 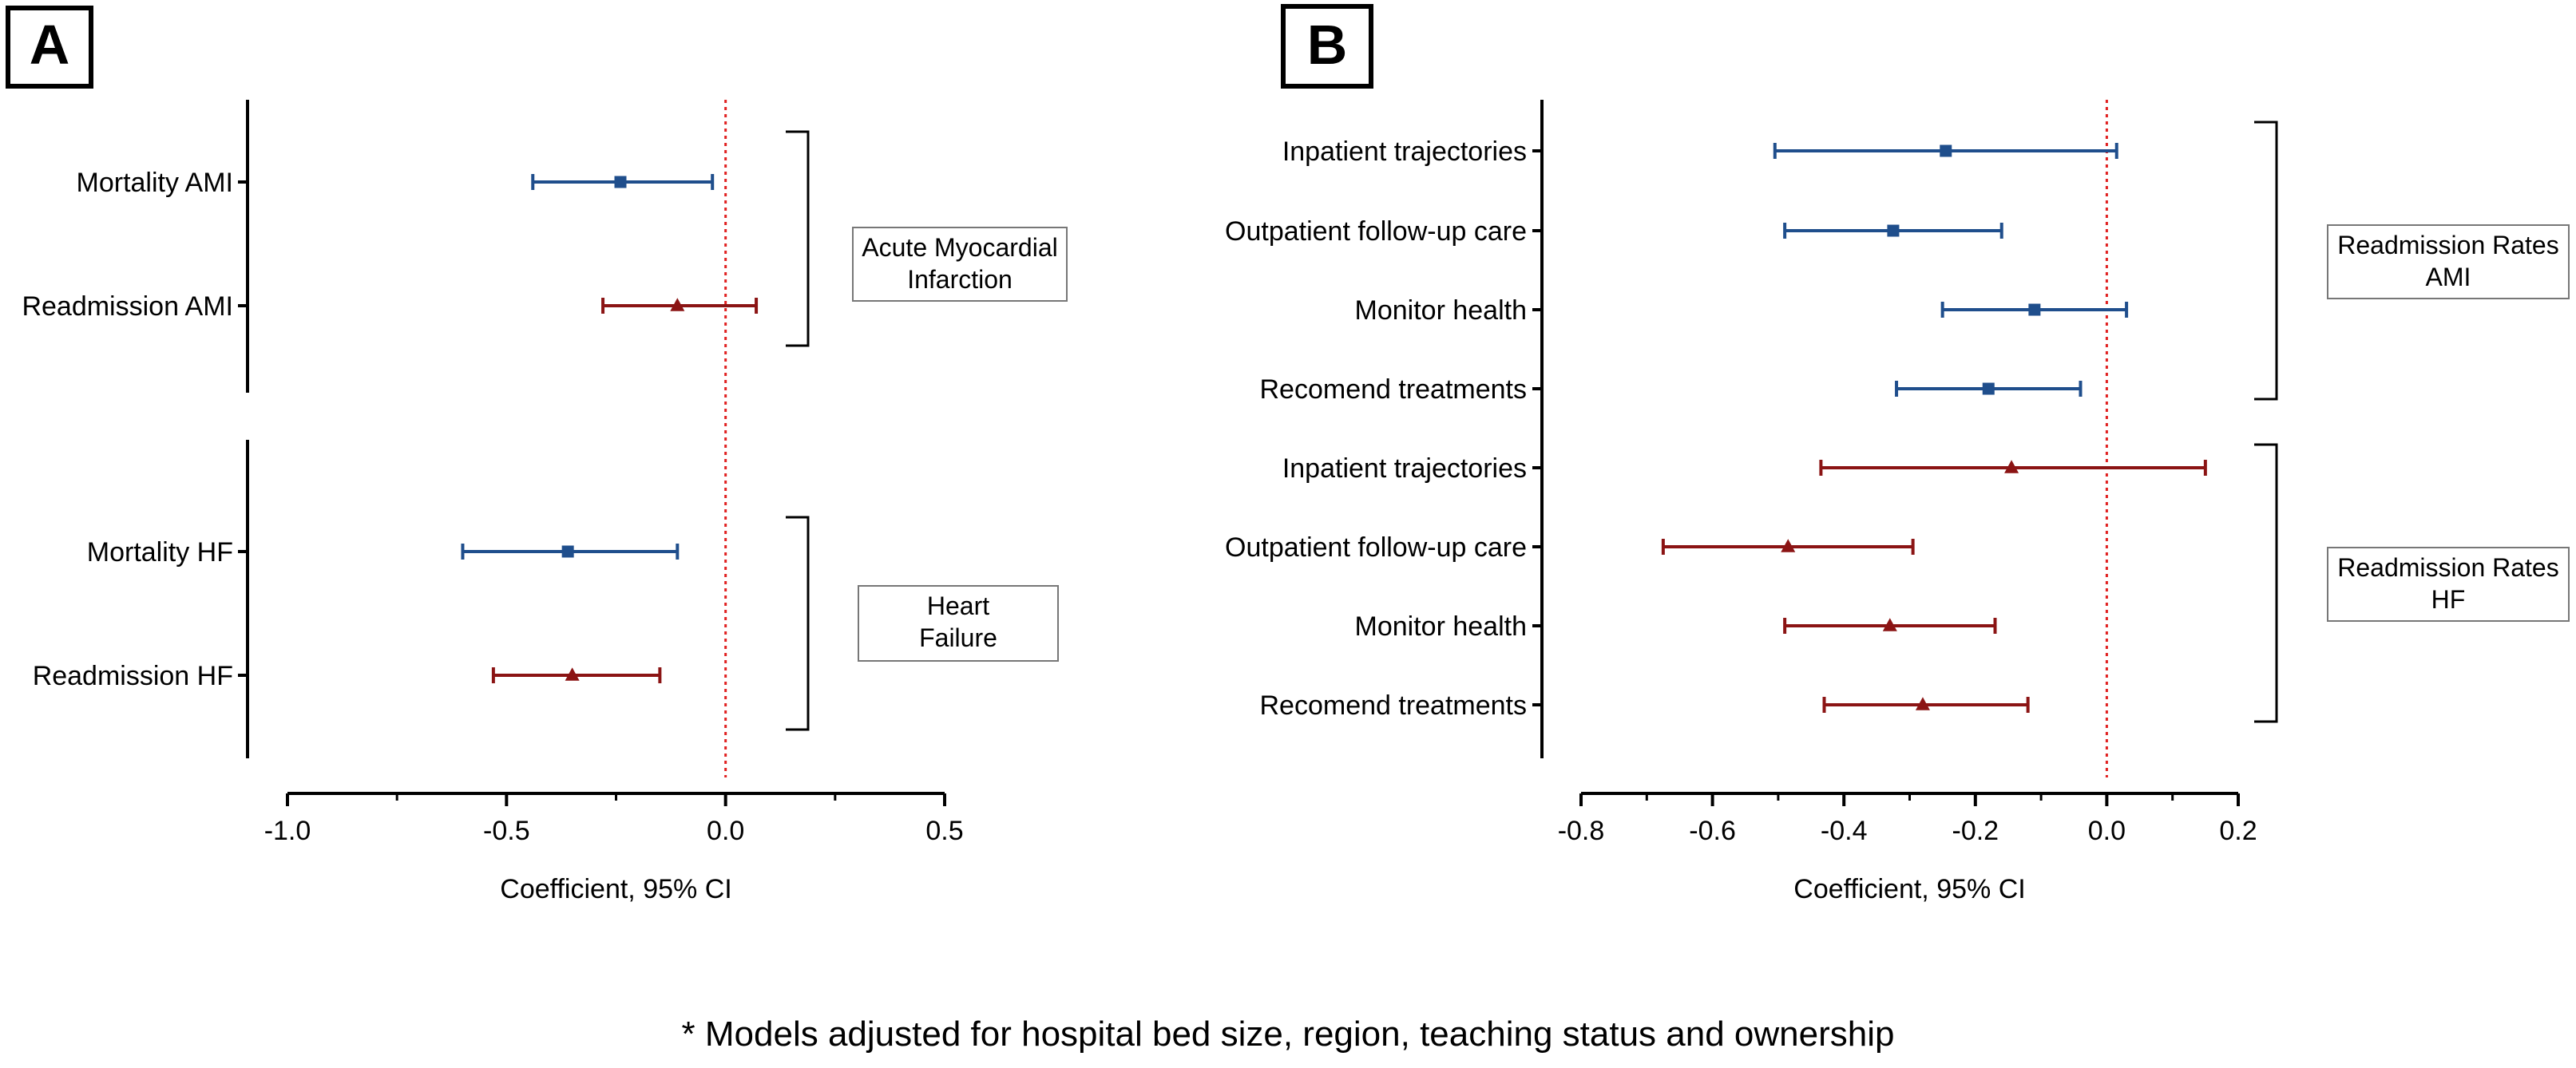 What do you see at coordinates (725, 831) in the screenshot?
I see `panel-a-x-tick-label: 0.0` at bounding box center [725, 831].